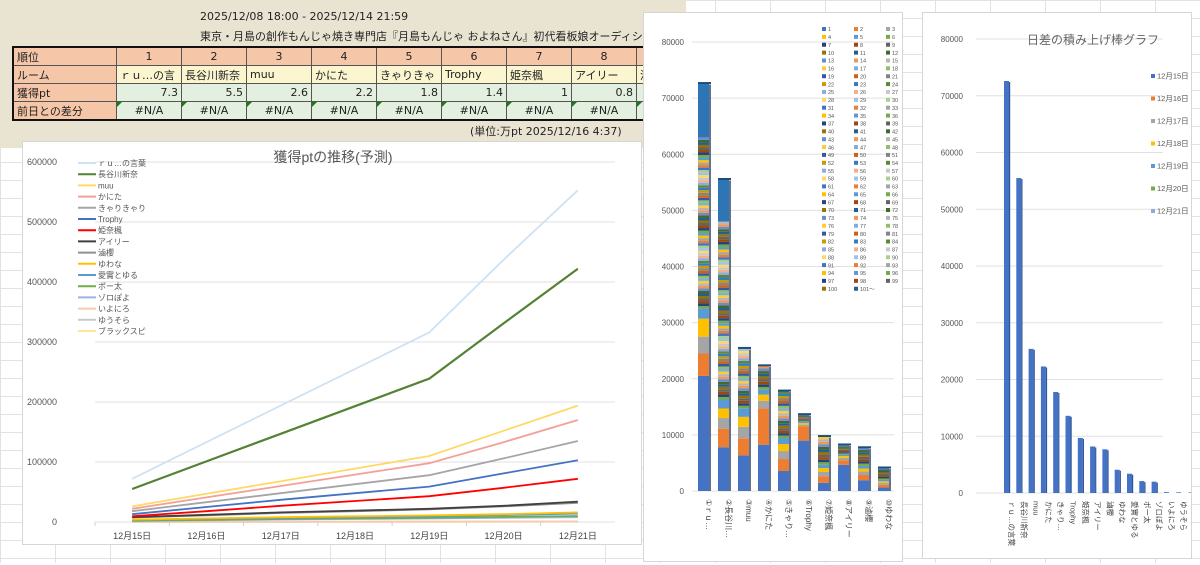 The image size is (1200, 565). What do you see at coordinates (474, 93) in the screenshot?
I see `points-cell: 1.4` at bounding box center [474, 93].